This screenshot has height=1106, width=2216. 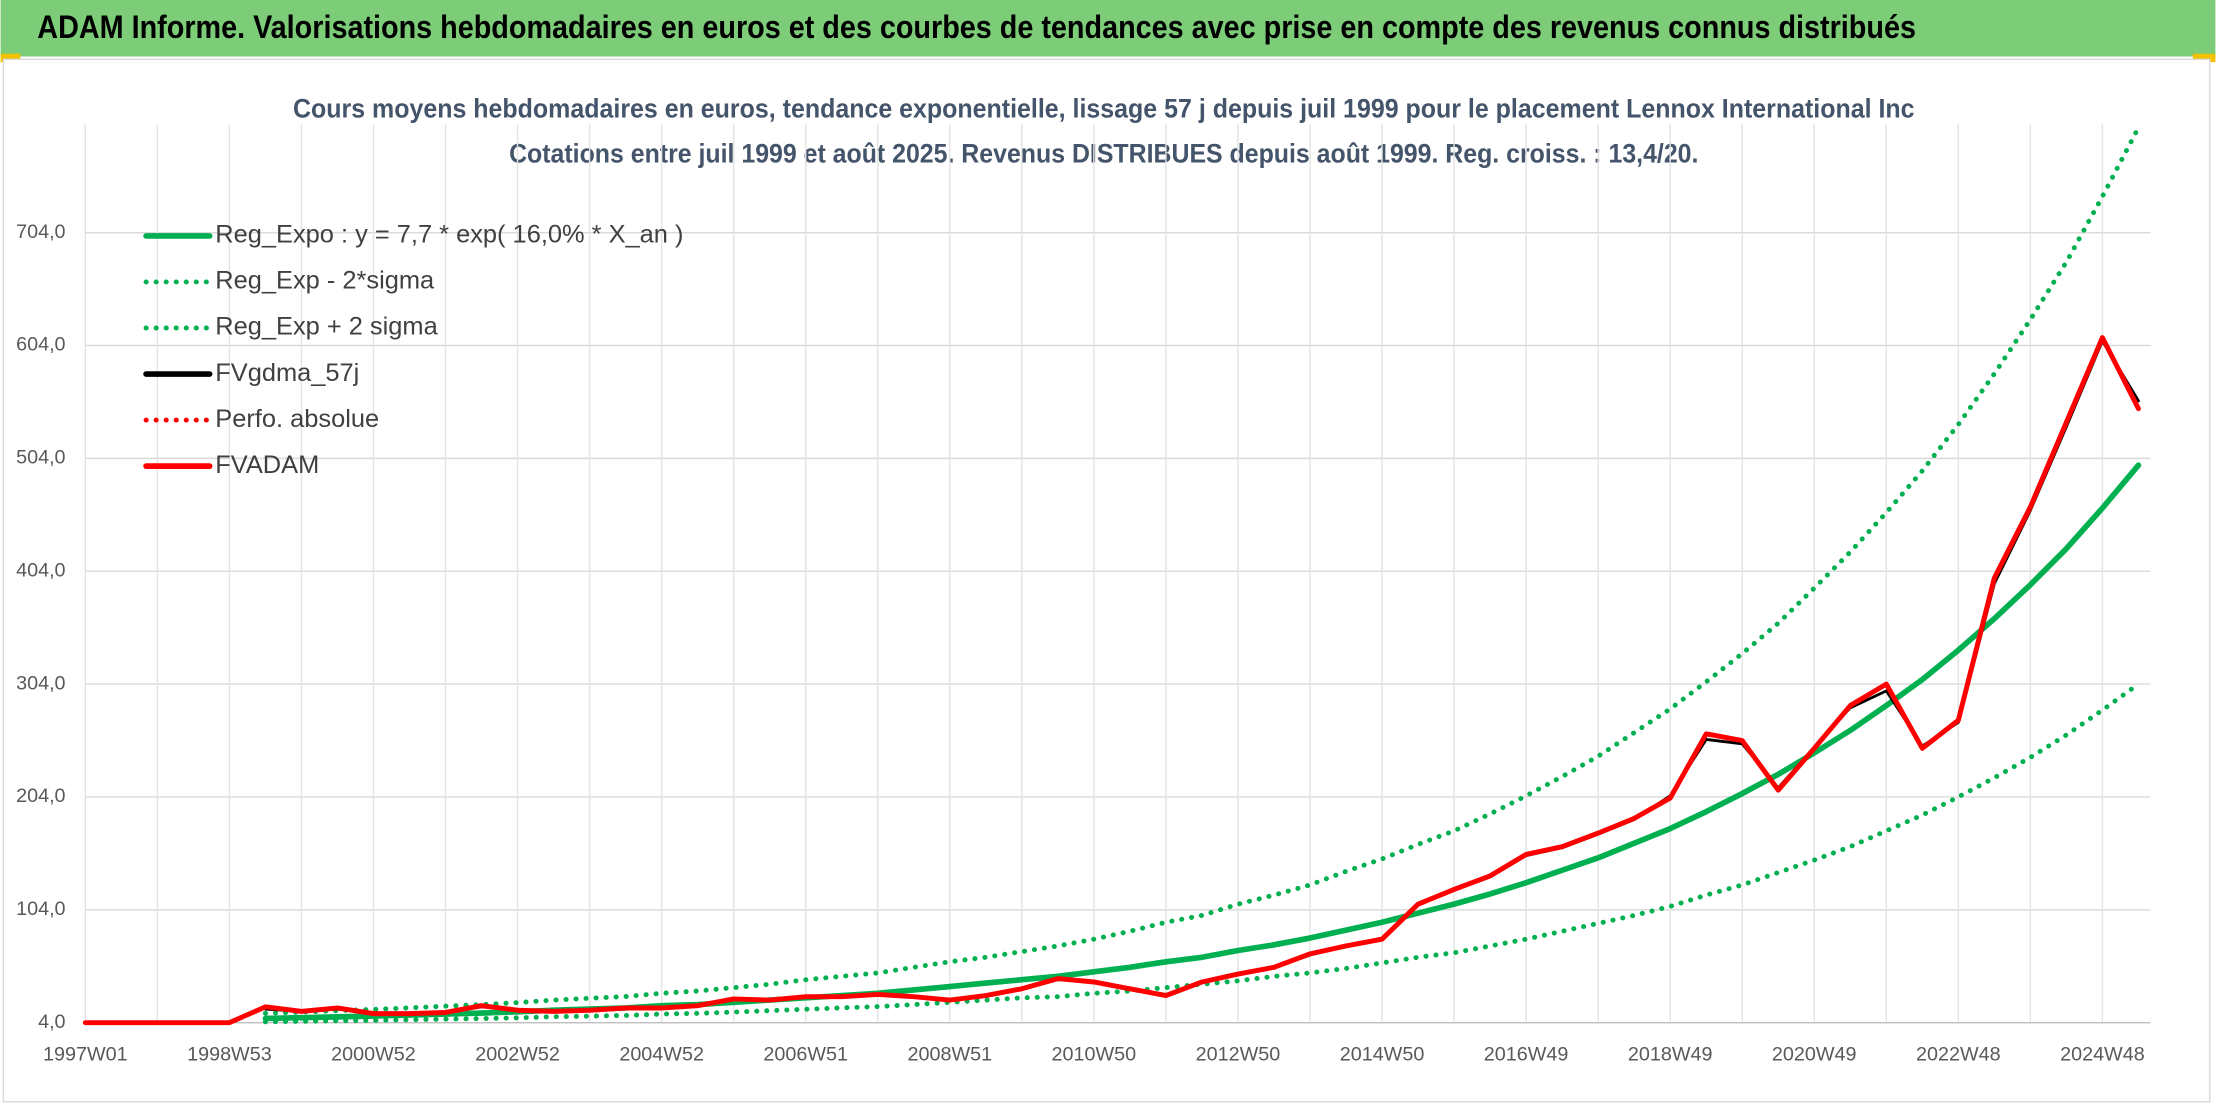 I want to click on y-tick-label: 104,0, so click(x=40, y=909).